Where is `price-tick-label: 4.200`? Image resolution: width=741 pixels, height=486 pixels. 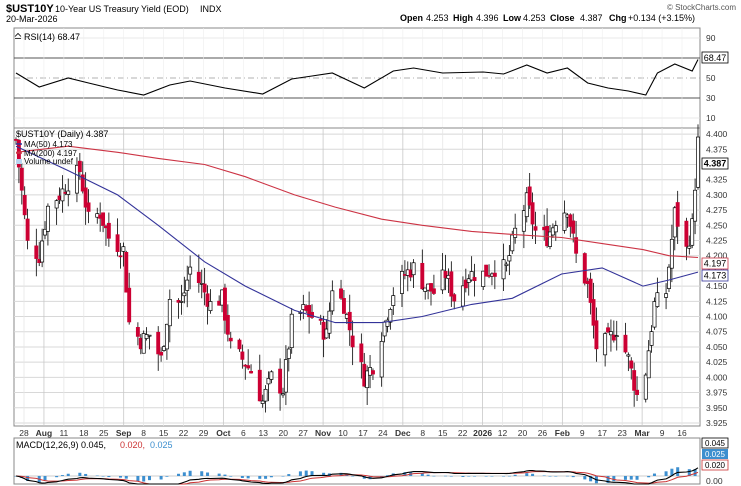 price-tick-label: 4.200 is located at coordinates (717, 256).